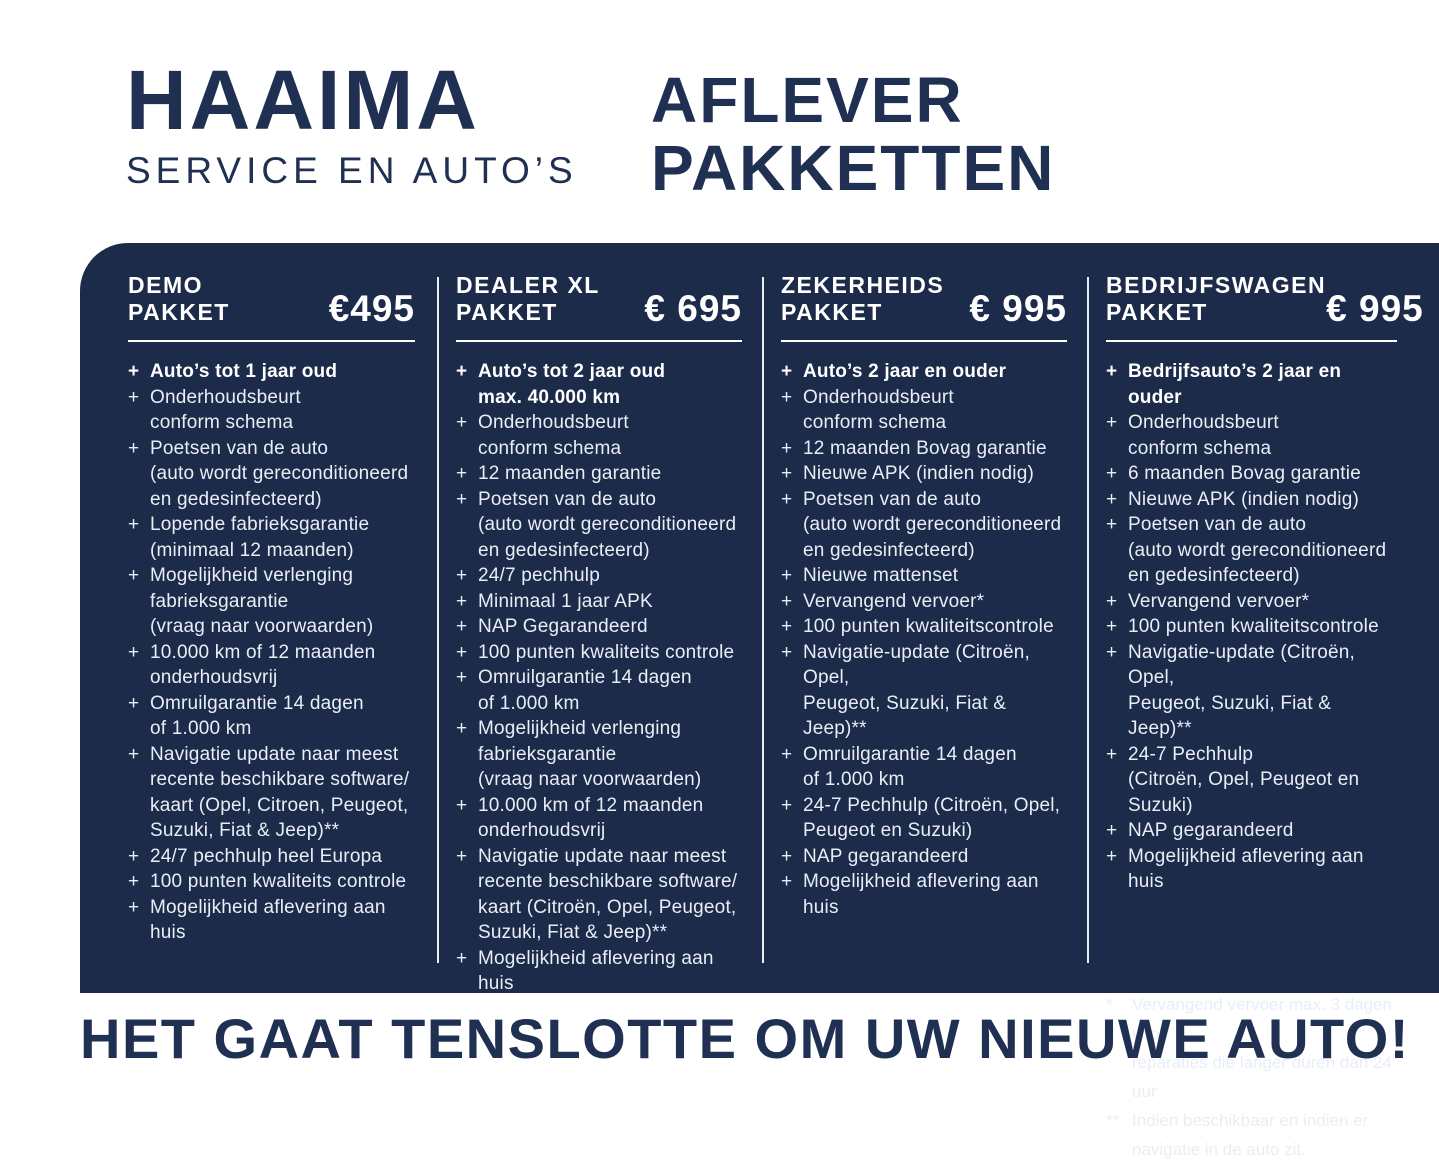 This screenshot has height=1164, width=1439. I want to click on feature-line: NAP gegarandeerd, so click(1211, 830).